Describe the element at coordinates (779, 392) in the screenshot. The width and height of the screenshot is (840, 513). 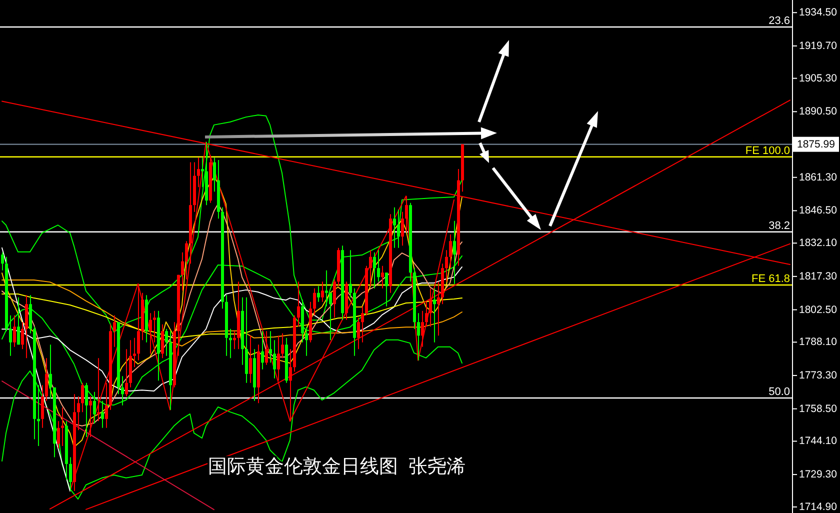
I see `annotation: 50.0` at that location.